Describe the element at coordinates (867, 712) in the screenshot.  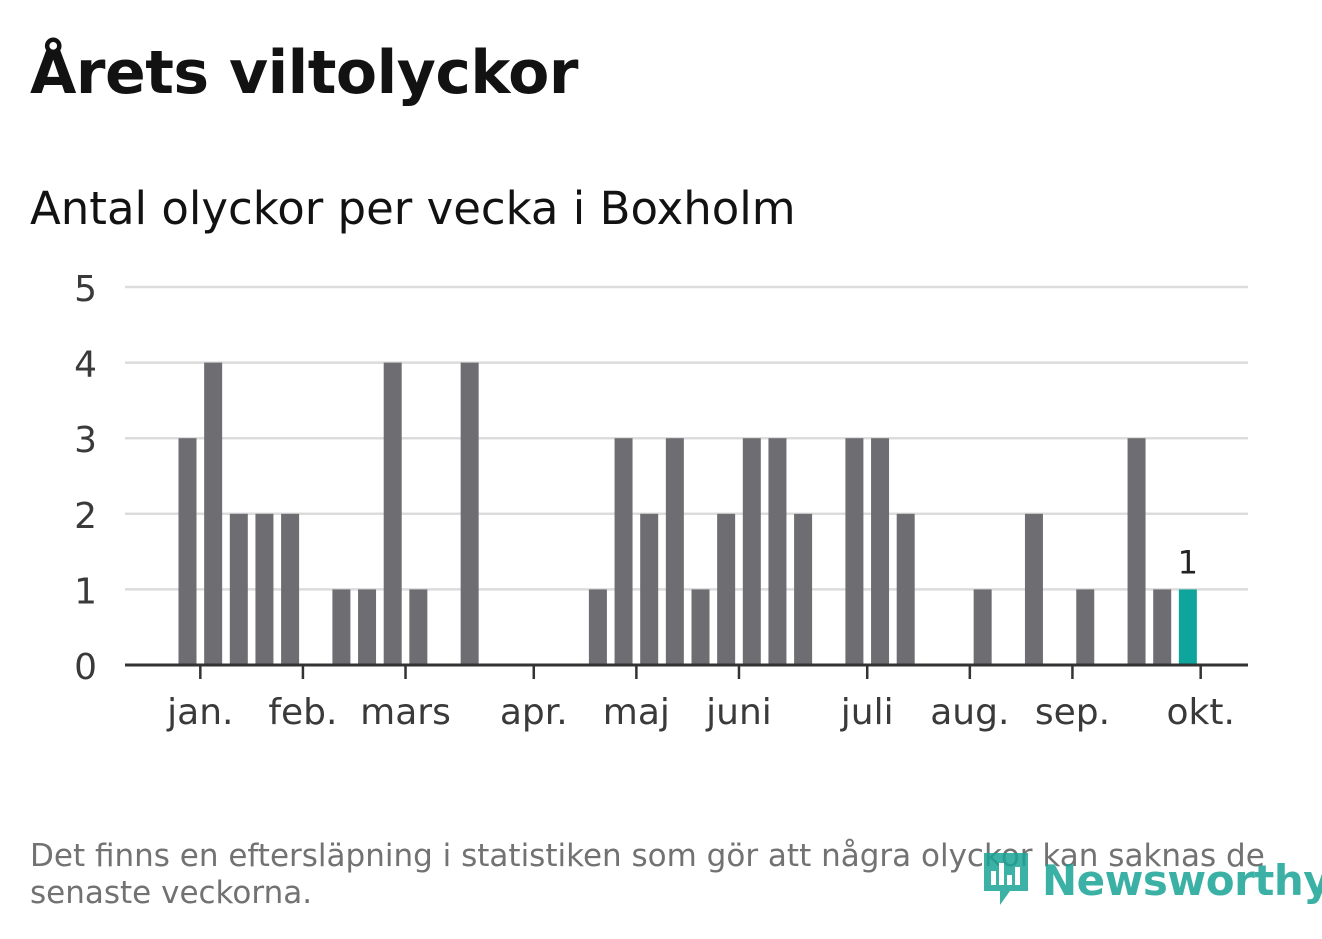
I see `x-tick-label: juli` at that location.